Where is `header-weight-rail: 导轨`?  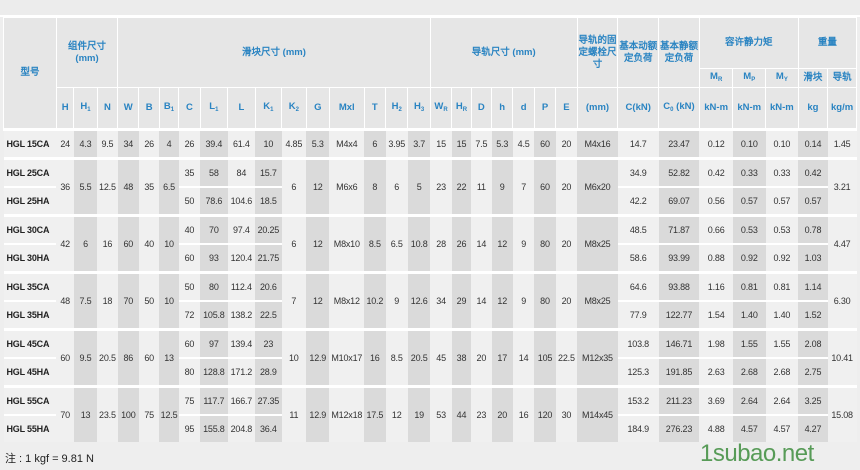 header-weight-rail: 导轨 is located at coordinates (842, 78).